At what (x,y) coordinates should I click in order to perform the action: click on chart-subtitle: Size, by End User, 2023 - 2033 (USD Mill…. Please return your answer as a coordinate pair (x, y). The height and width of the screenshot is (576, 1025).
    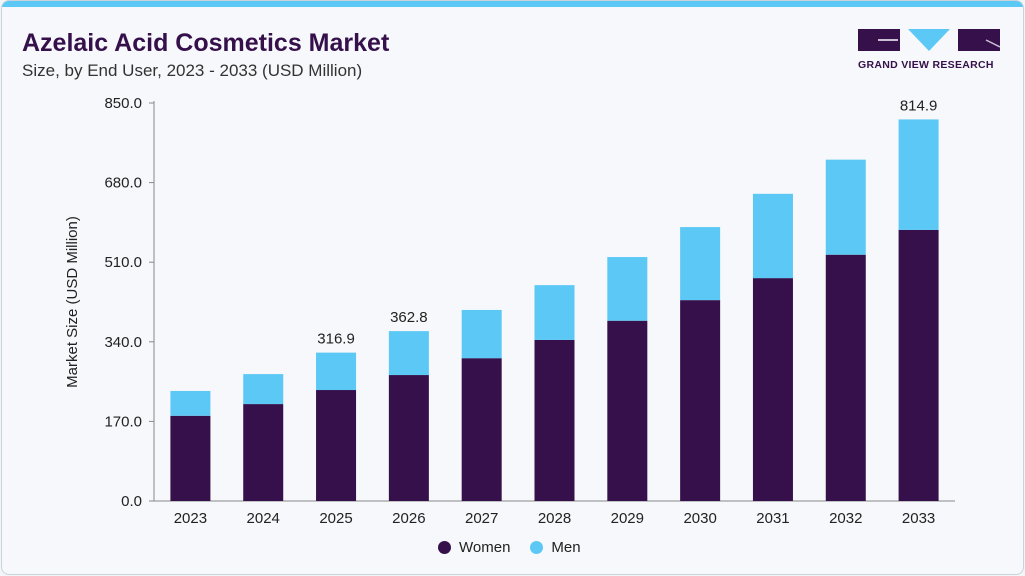
    Looking at the image, I should click on (192, 70).